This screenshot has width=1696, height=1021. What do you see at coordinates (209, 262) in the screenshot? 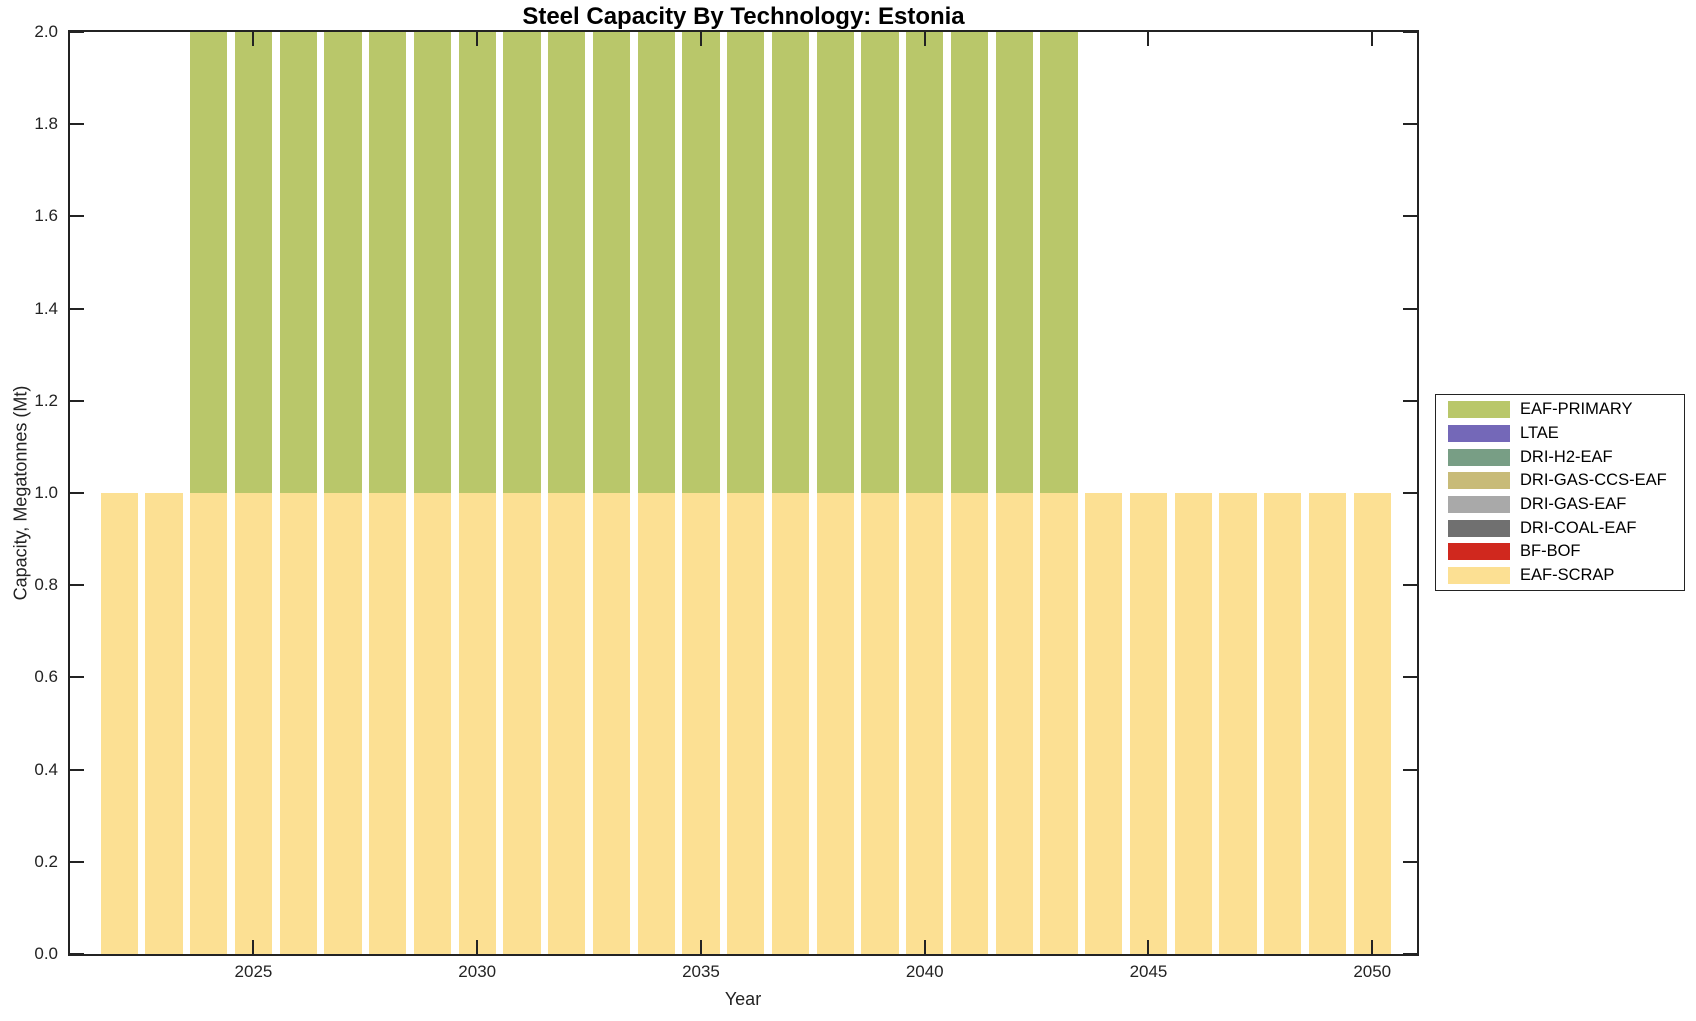
I see `bar-eaf-primary-2024` at bounding box center [209, 262].